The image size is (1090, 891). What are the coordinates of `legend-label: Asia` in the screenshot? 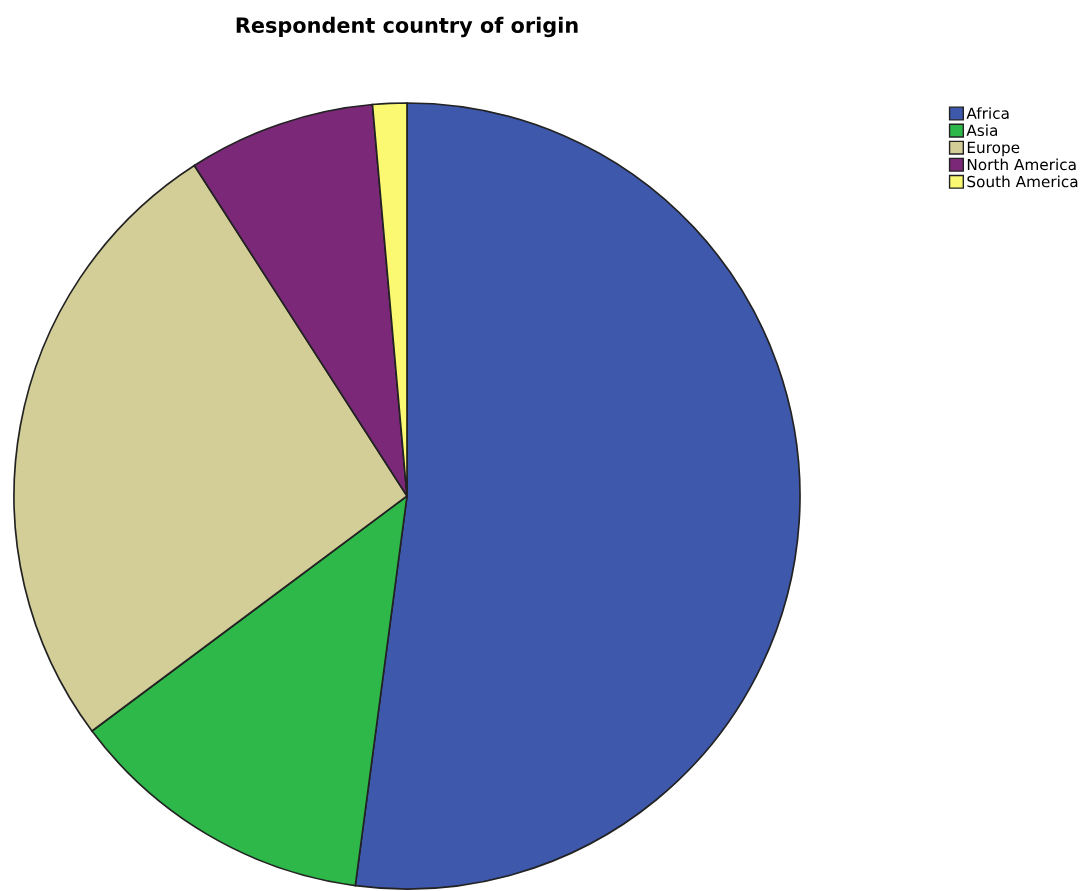 It's located at (982, 130).